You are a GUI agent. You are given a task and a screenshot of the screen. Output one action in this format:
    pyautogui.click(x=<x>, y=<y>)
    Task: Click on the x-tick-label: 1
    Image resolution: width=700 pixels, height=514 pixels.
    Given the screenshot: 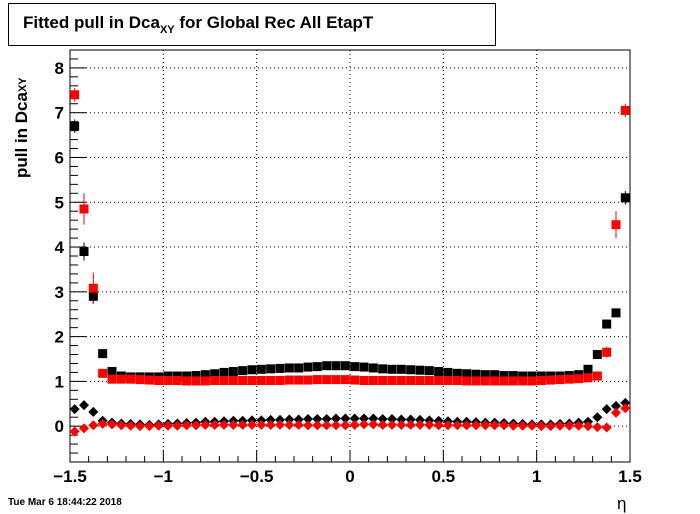 What is the action you would take?
    pyautogui.click(x=536, y=476)
    